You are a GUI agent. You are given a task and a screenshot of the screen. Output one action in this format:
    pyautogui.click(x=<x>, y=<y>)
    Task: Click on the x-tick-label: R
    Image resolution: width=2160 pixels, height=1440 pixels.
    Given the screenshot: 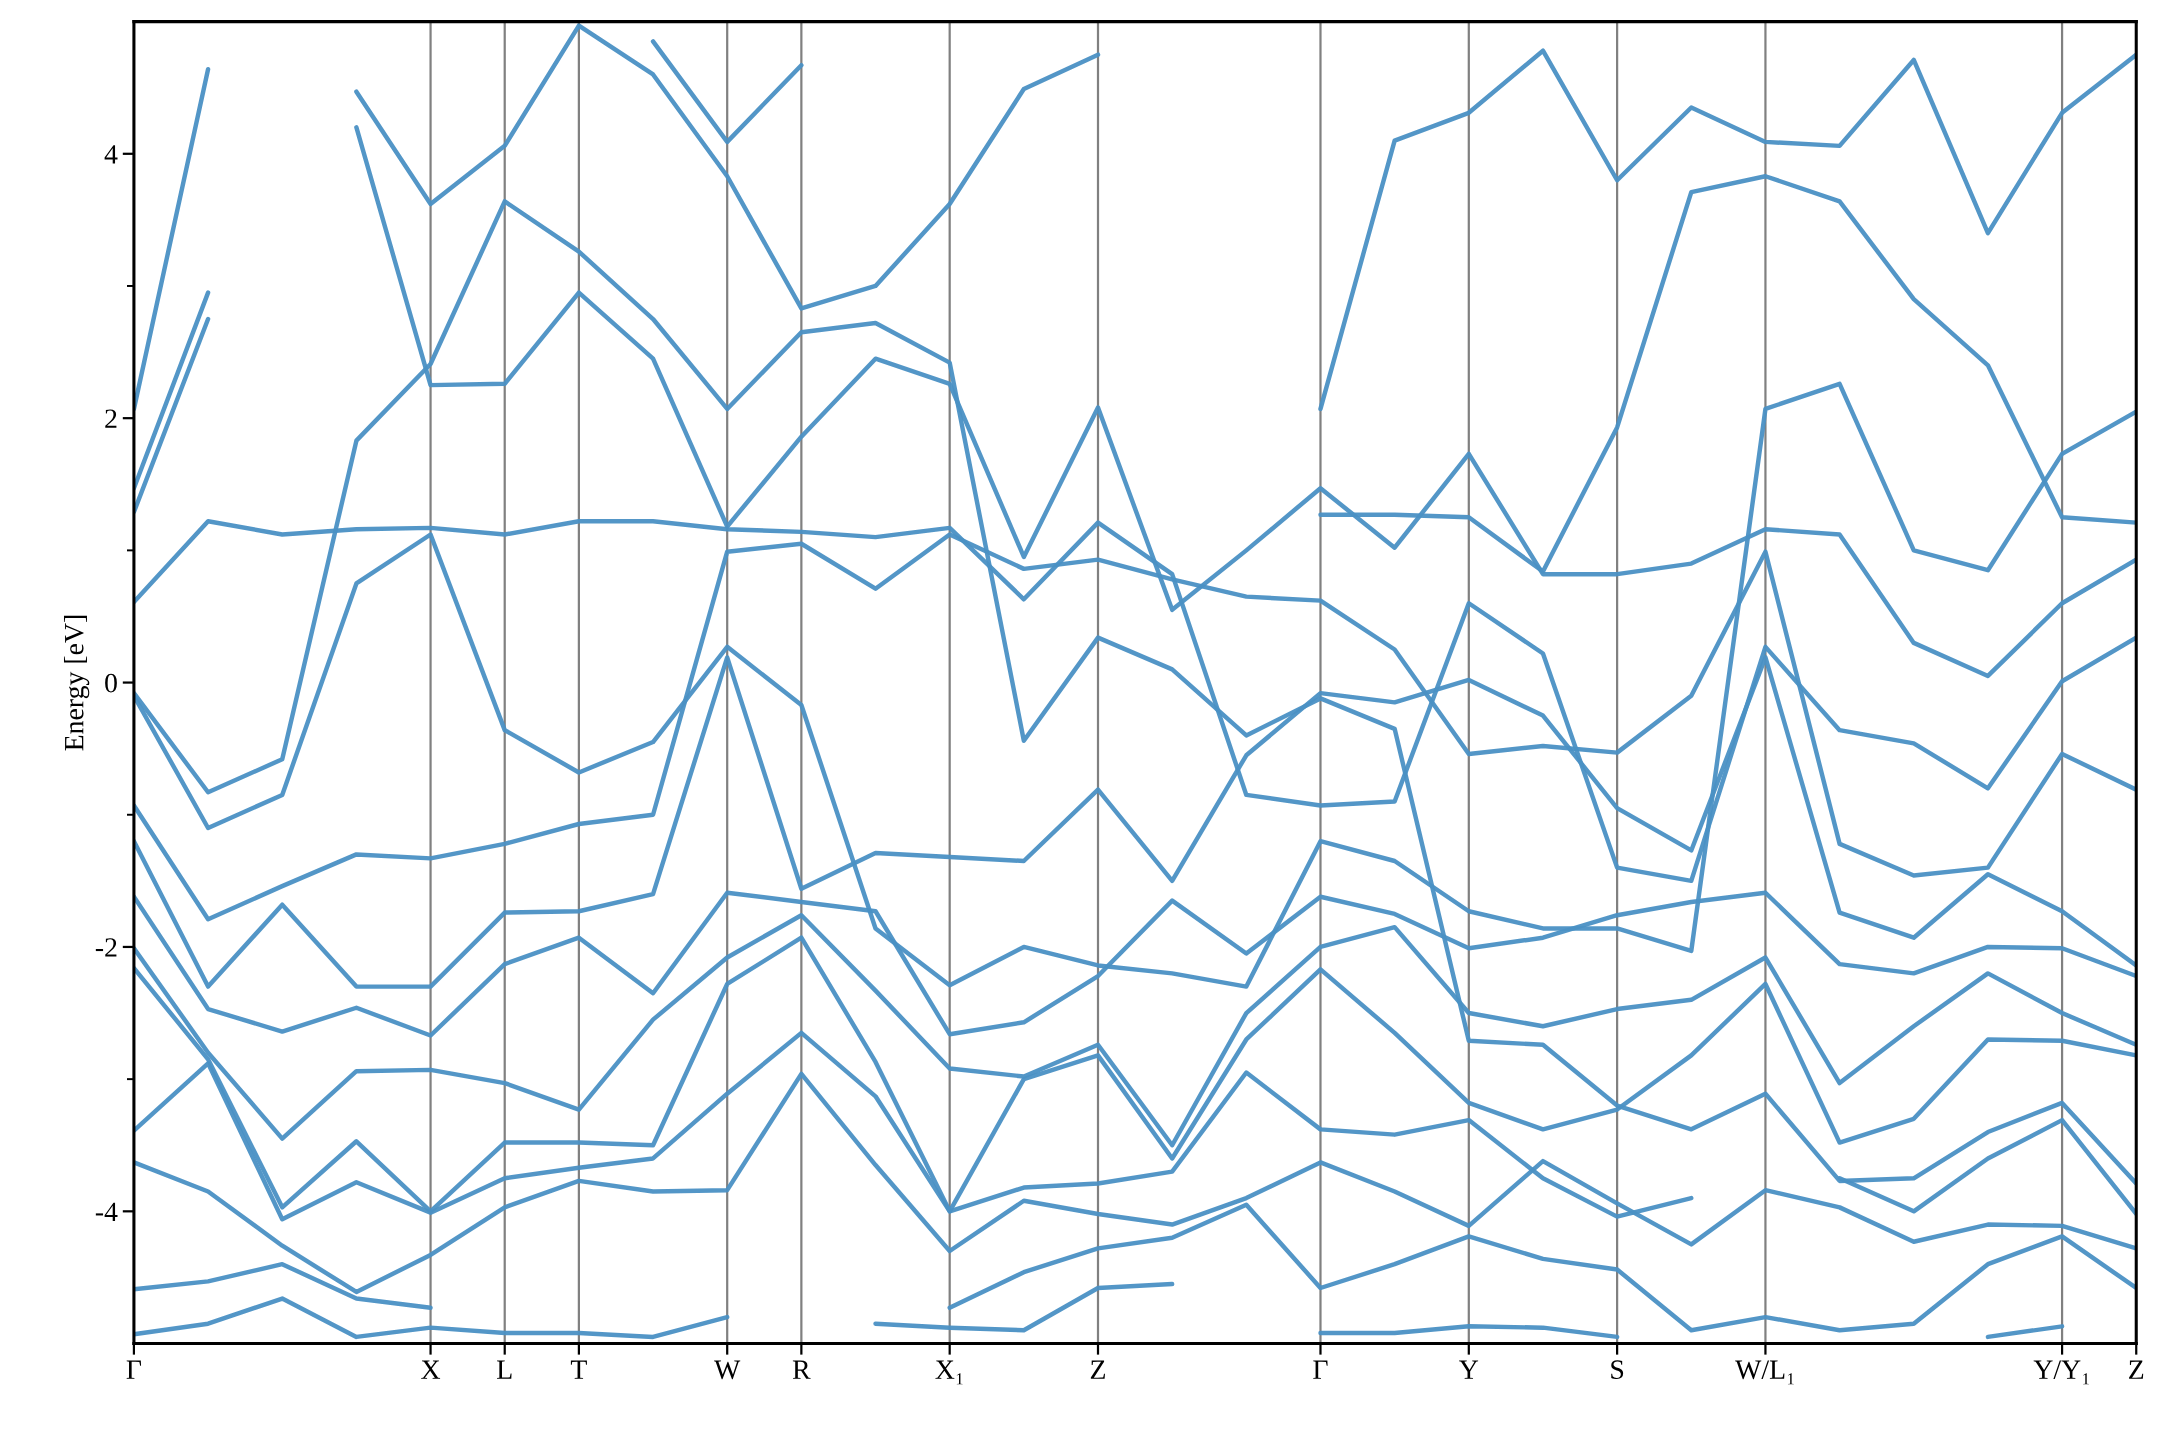 What is the action you would take?
    pyautogui.click(x=801, y=1369)
    